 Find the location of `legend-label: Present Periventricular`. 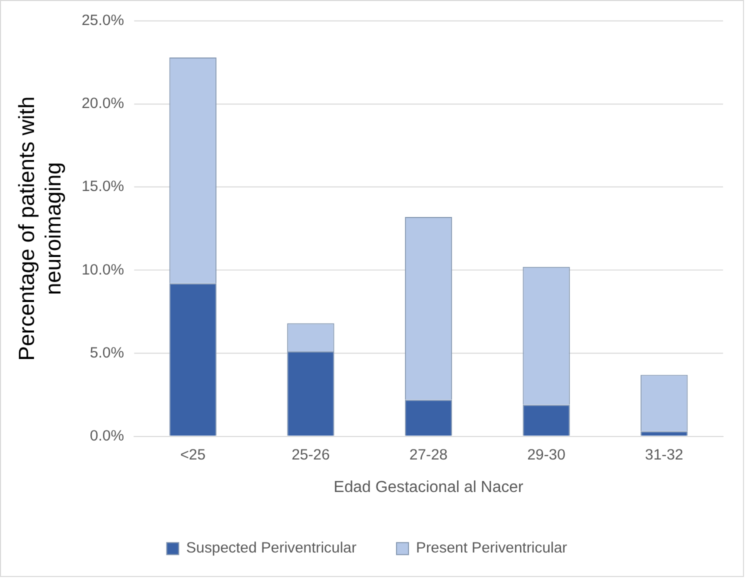

legend-label: Present Periventricular is located at coordinates (492, 548).